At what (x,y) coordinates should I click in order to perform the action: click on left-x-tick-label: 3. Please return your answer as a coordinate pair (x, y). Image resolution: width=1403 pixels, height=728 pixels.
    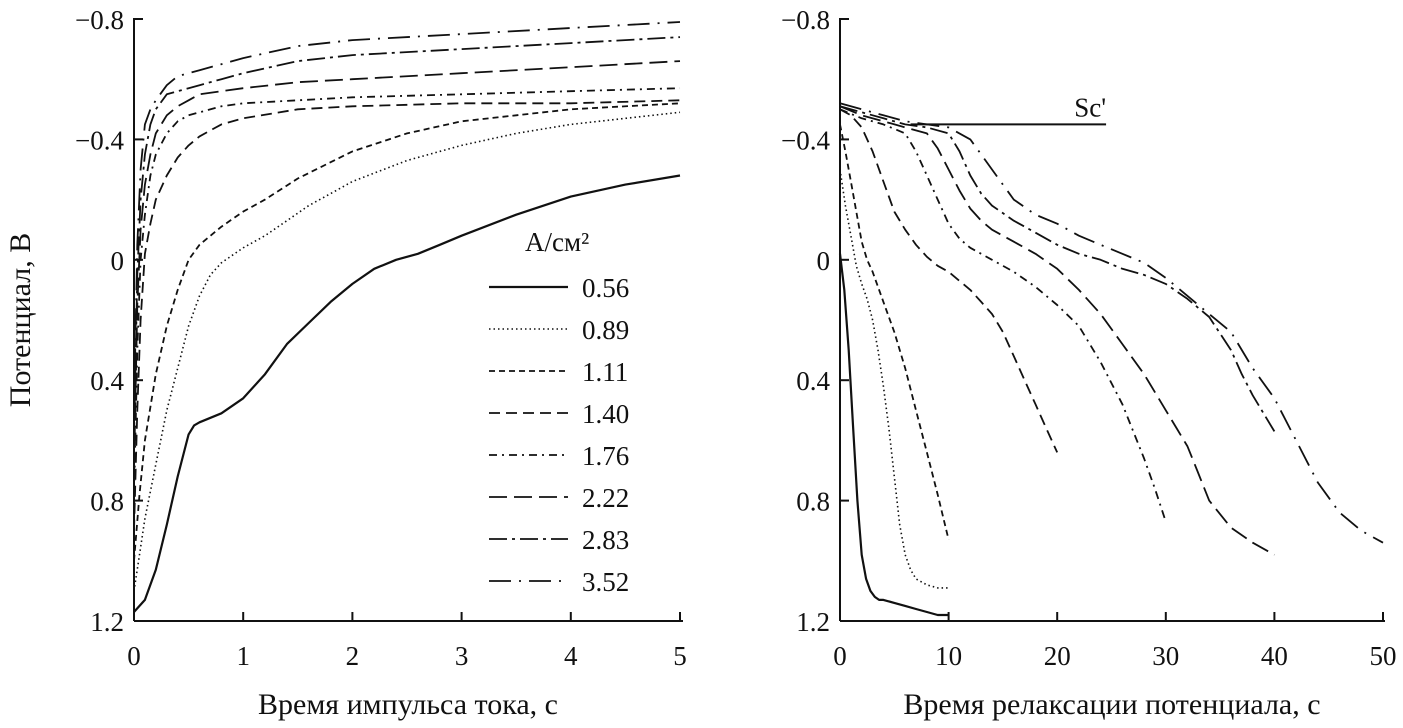
    Looking at the image, I should click on (462, 656).